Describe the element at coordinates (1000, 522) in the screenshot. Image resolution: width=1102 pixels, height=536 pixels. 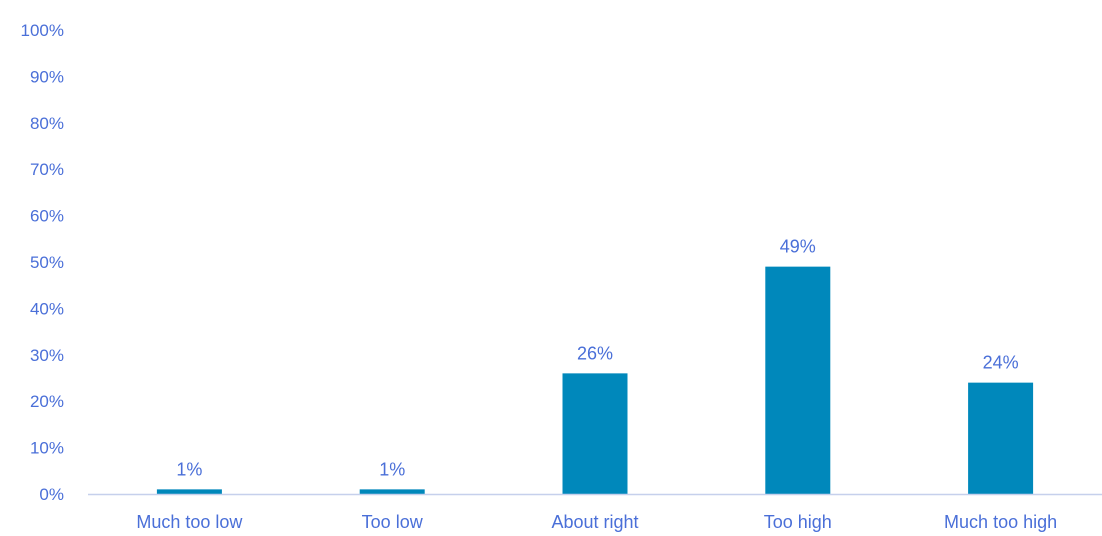
I see `x-category-label: Much too high` at that location.